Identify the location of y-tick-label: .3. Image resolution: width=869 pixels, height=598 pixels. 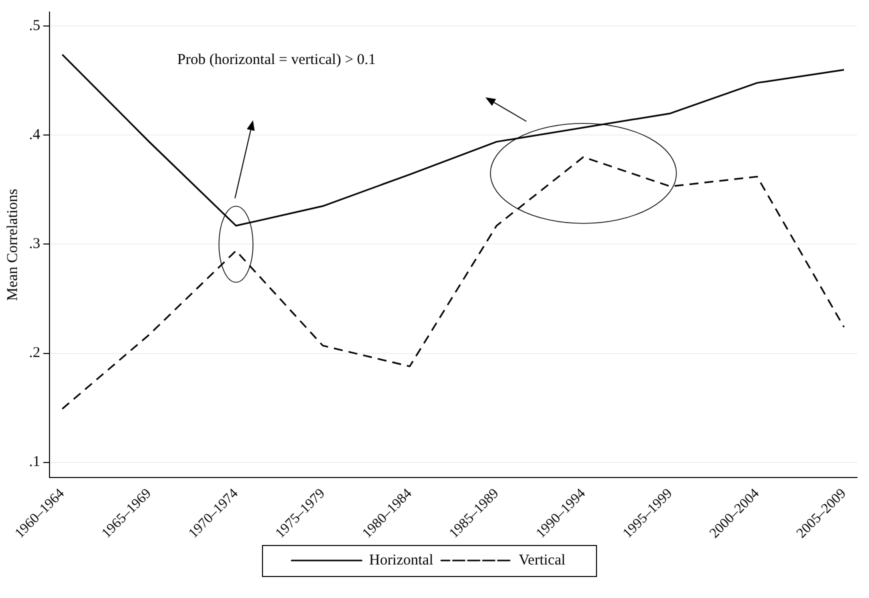
(34, 244).